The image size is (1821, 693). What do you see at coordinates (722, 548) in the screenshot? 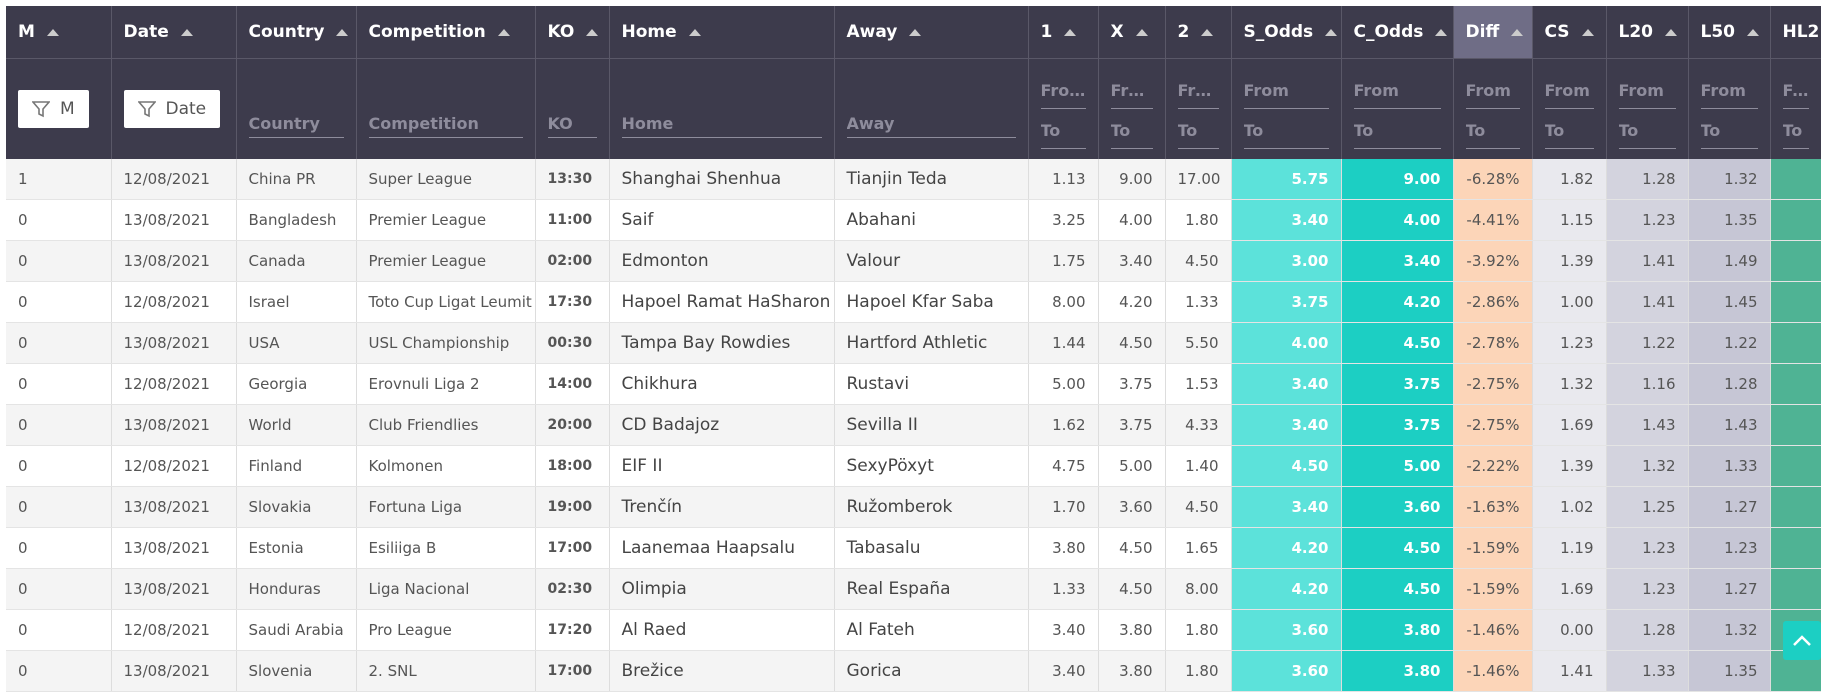
I see `cell: Laanemaa Haapsalu` at bounding box center [722, 548].